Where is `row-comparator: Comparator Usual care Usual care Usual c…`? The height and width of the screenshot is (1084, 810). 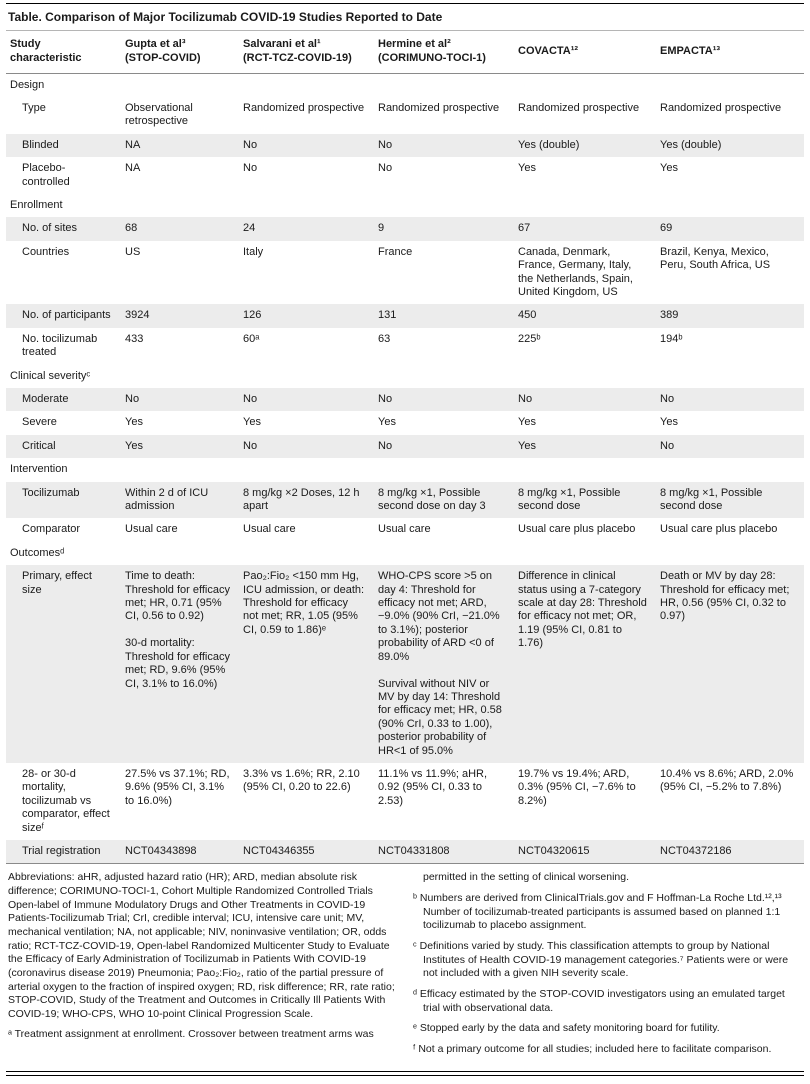 row-comparator: Comparator Usual care Usual care Usual c… is located at coordinates (405, 529).